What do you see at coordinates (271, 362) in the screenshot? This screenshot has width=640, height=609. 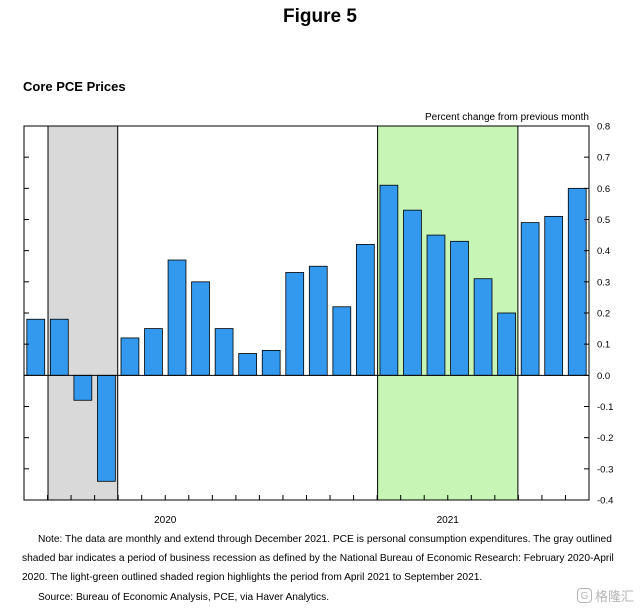 I see `bar-nov-2020` at bounding box center [271, 362].